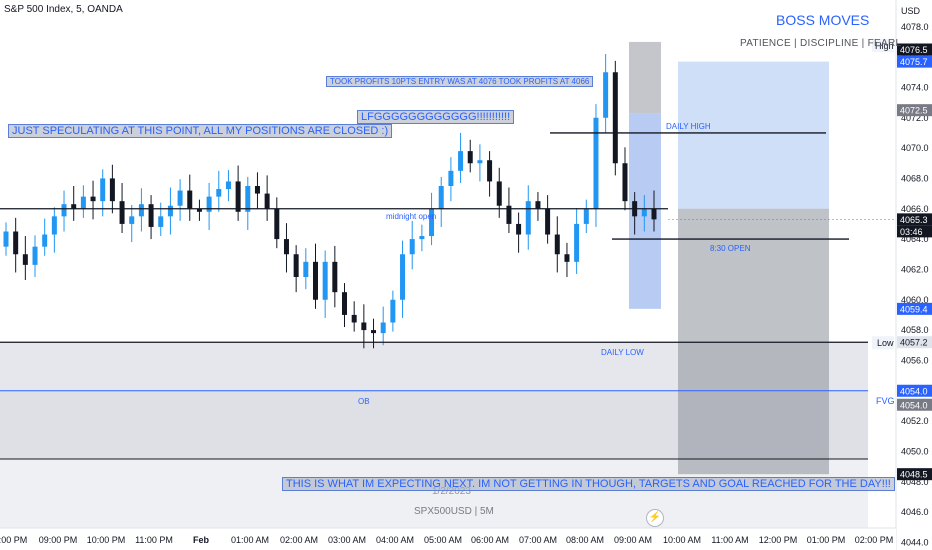 This screenshot has height=550, width=932. What do you see at coordinates (106, 540) in the screenshot?
I see `x-tick-label: 10:00 PM` at bounding box center [106, 540].